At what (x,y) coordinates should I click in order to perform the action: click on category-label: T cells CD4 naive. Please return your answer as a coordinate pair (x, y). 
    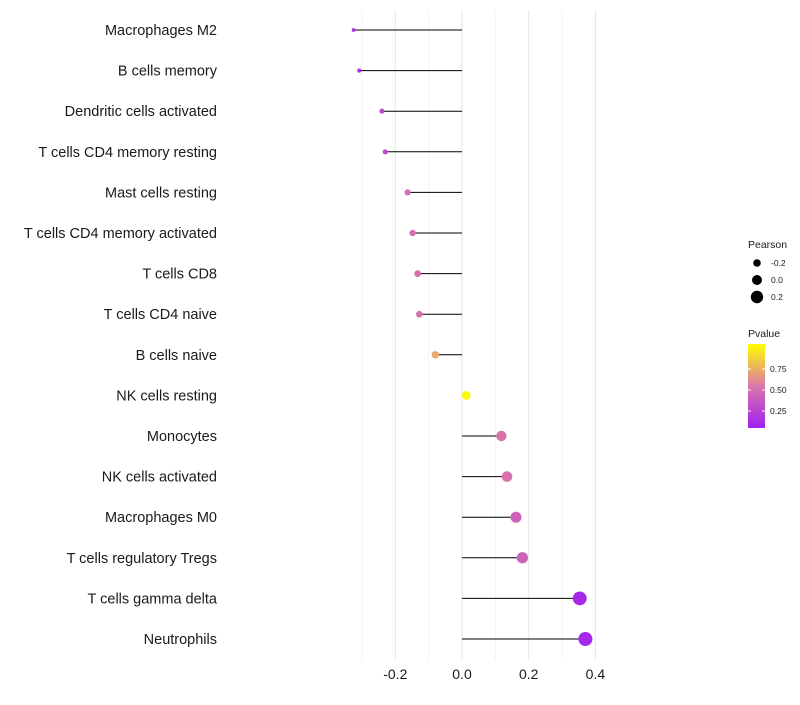
    Looking at the image, I should click on (160, 315).